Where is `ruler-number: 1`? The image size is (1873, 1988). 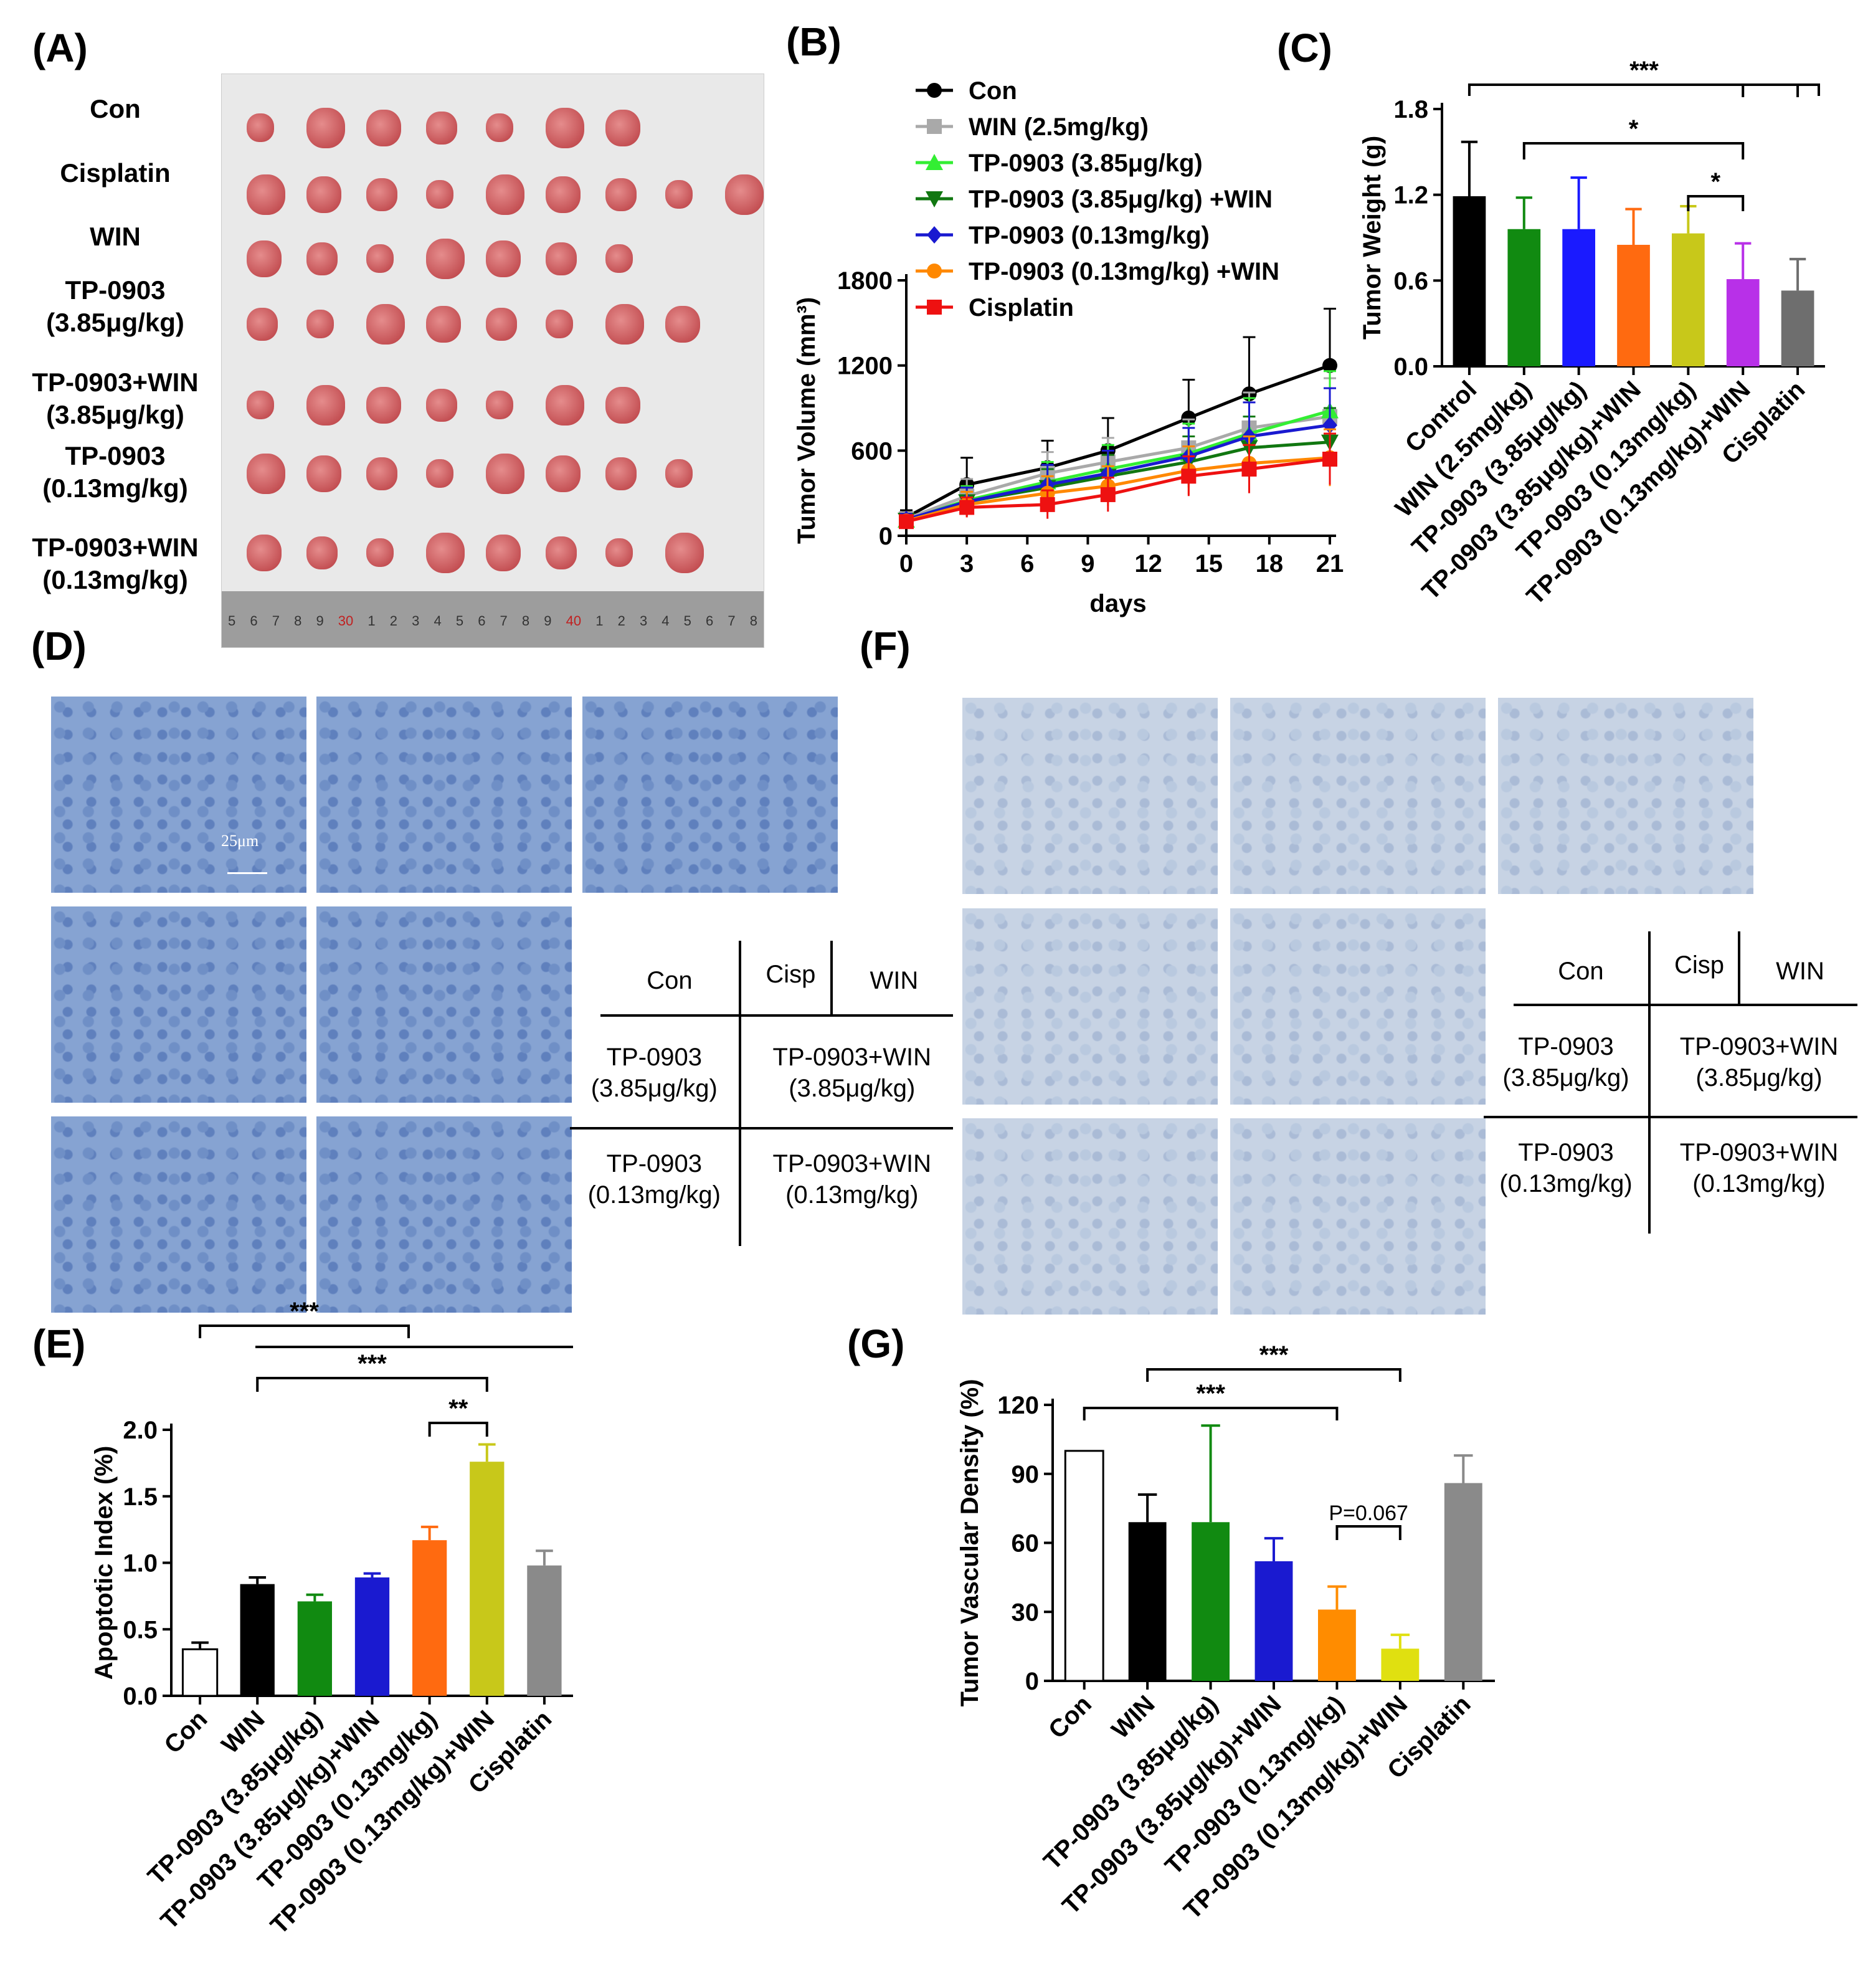
ruler-number: 1 is located at coordinates (599, 621).